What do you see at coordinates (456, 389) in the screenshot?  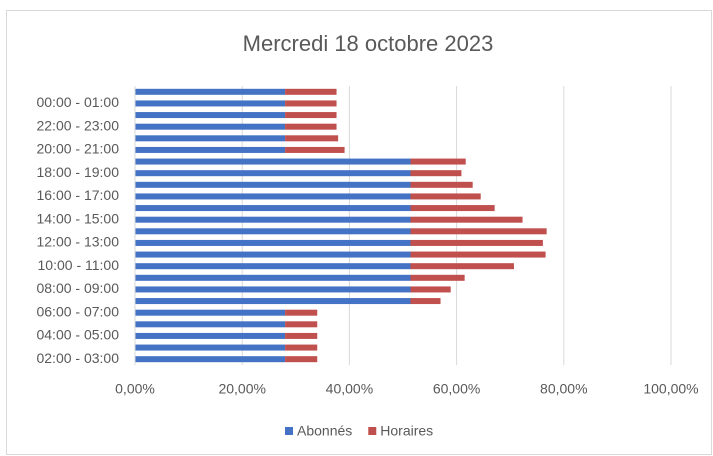 I see `x-tick-label: 60,00%` at bounding box center [456, 389].